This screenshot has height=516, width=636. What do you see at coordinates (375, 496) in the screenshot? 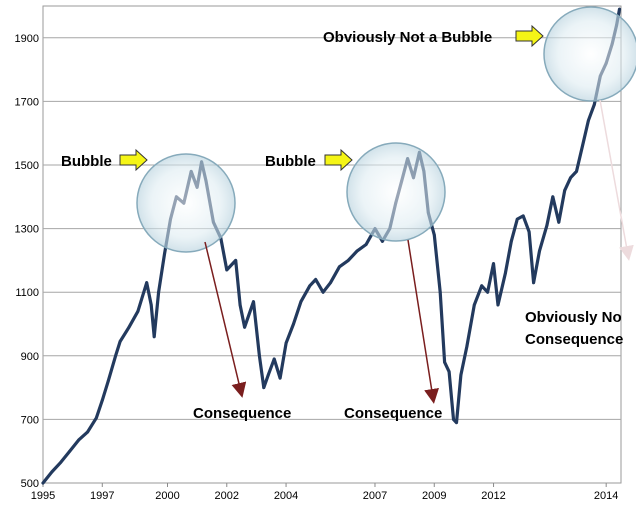
I see `x-tick-label: 2007` at bounding box center [375, 496].